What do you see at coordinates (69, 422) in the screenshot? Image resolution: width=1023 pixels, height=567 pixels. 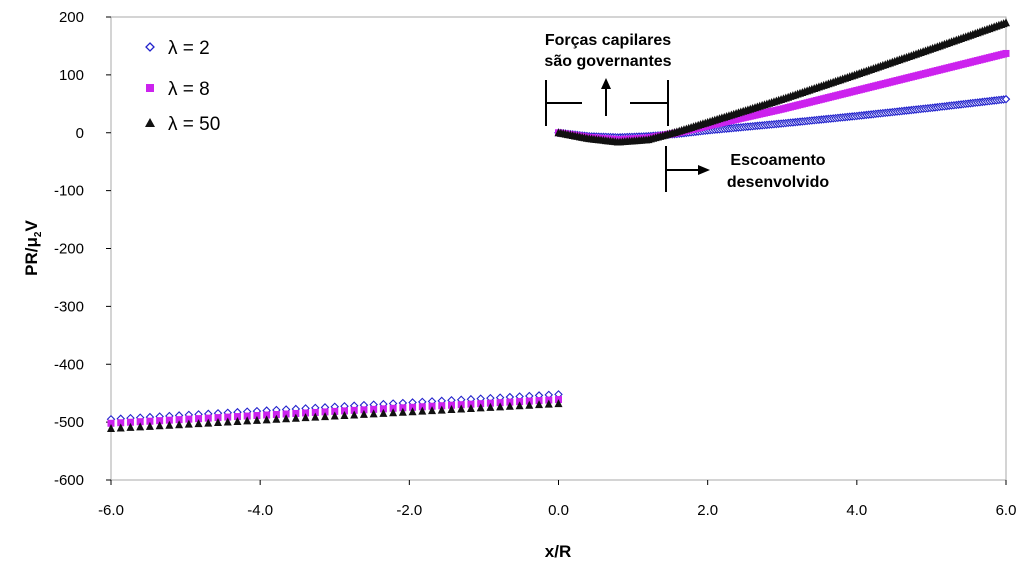 I see `y-tick-label: -500` at bounding box center [69, 422].